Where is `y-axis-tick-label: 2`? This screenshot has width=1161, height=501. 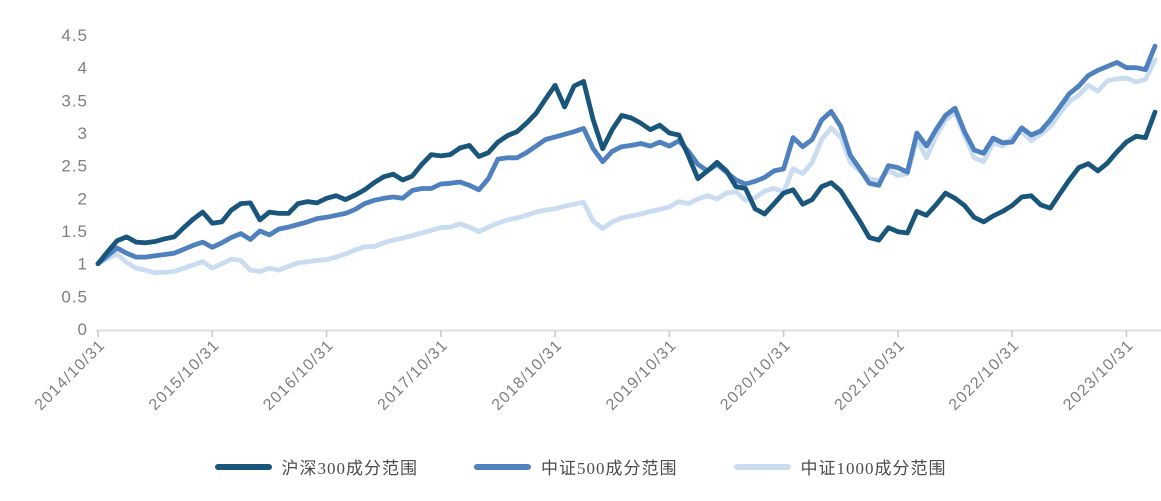 y-axis-tick-label: 2 is located at coordinates (83, 198).